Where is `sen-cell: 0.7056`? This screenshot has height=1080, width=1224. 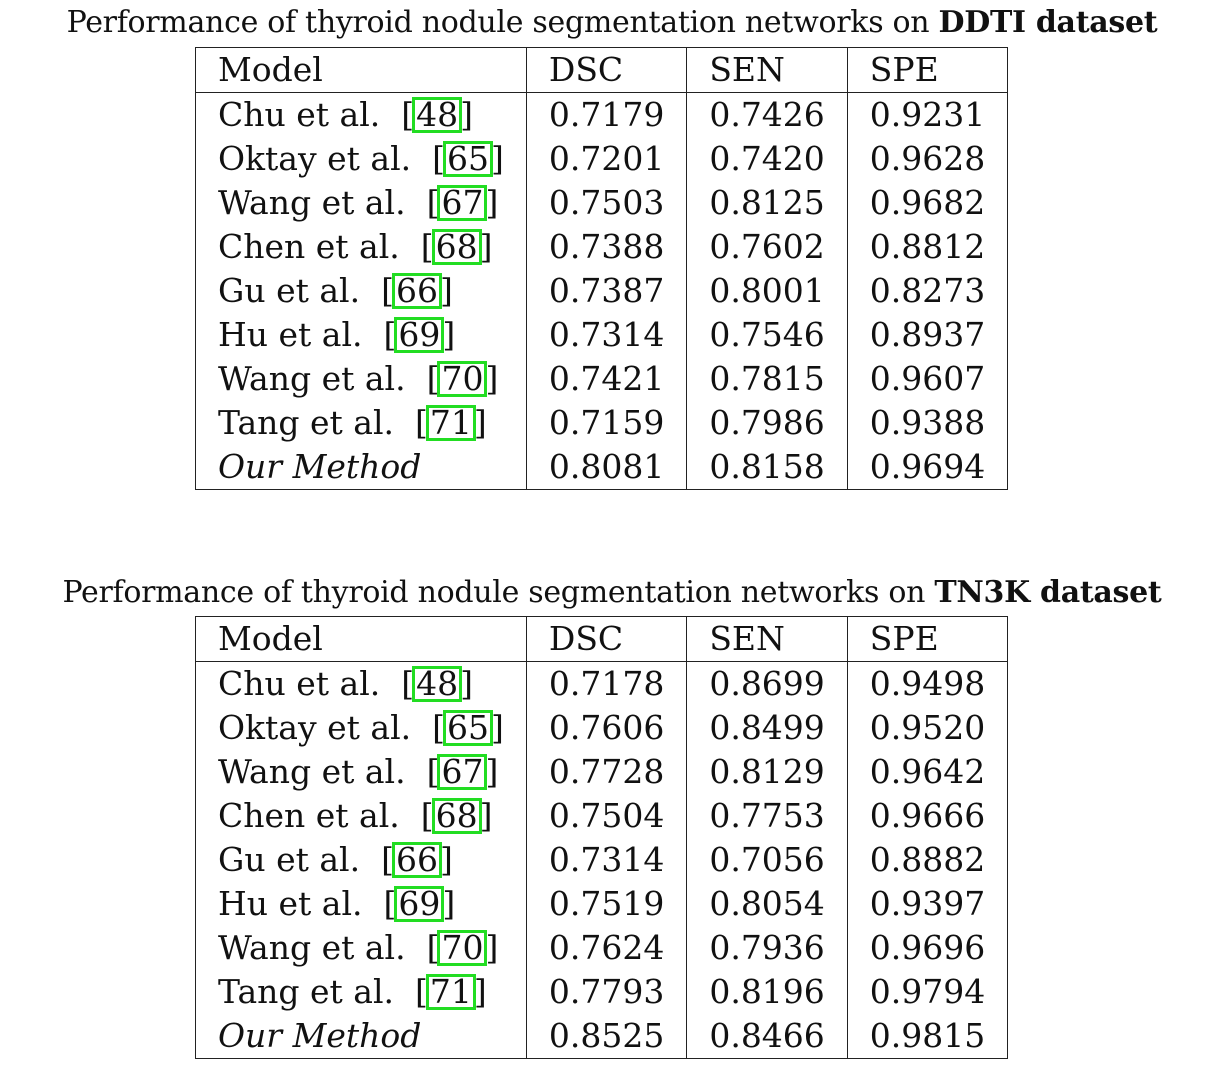 sen-cell: 0.7056 is located at coordinates (767, 860).